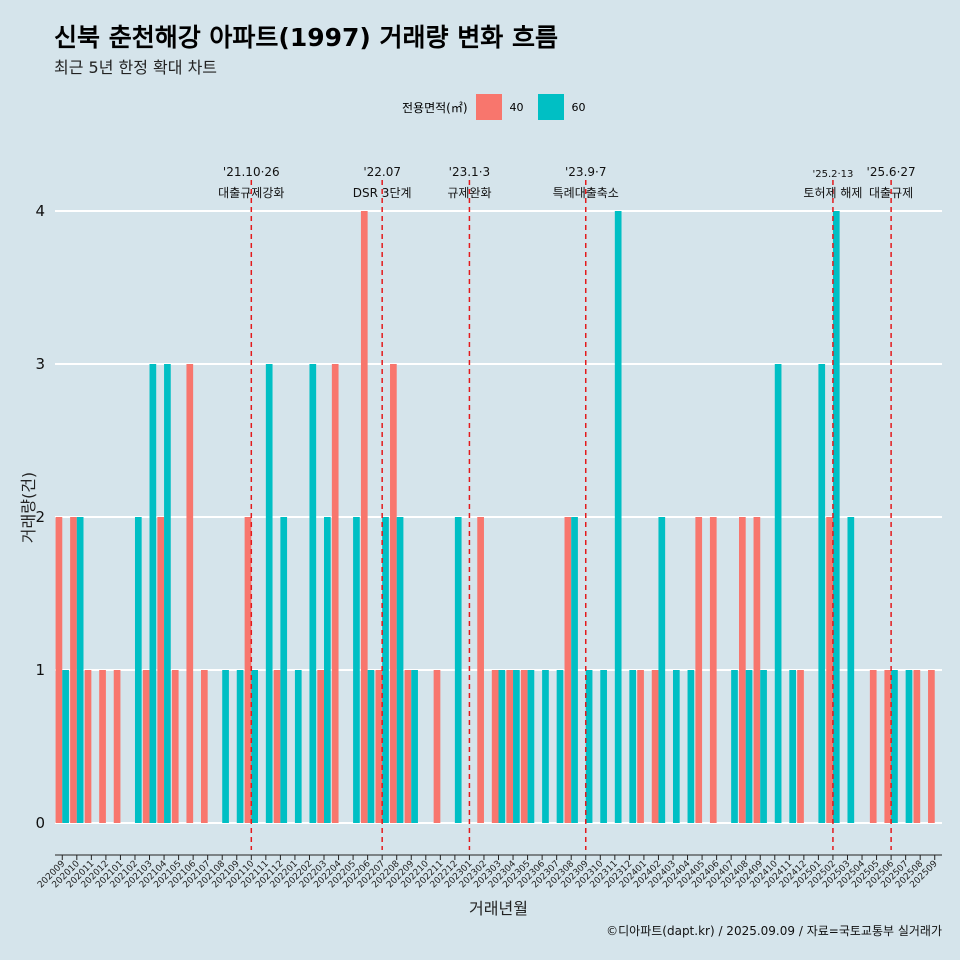  Describe the element at coordinates (469, 193) in the screenshot. I see `annotation-label: 규제완화` at that location.